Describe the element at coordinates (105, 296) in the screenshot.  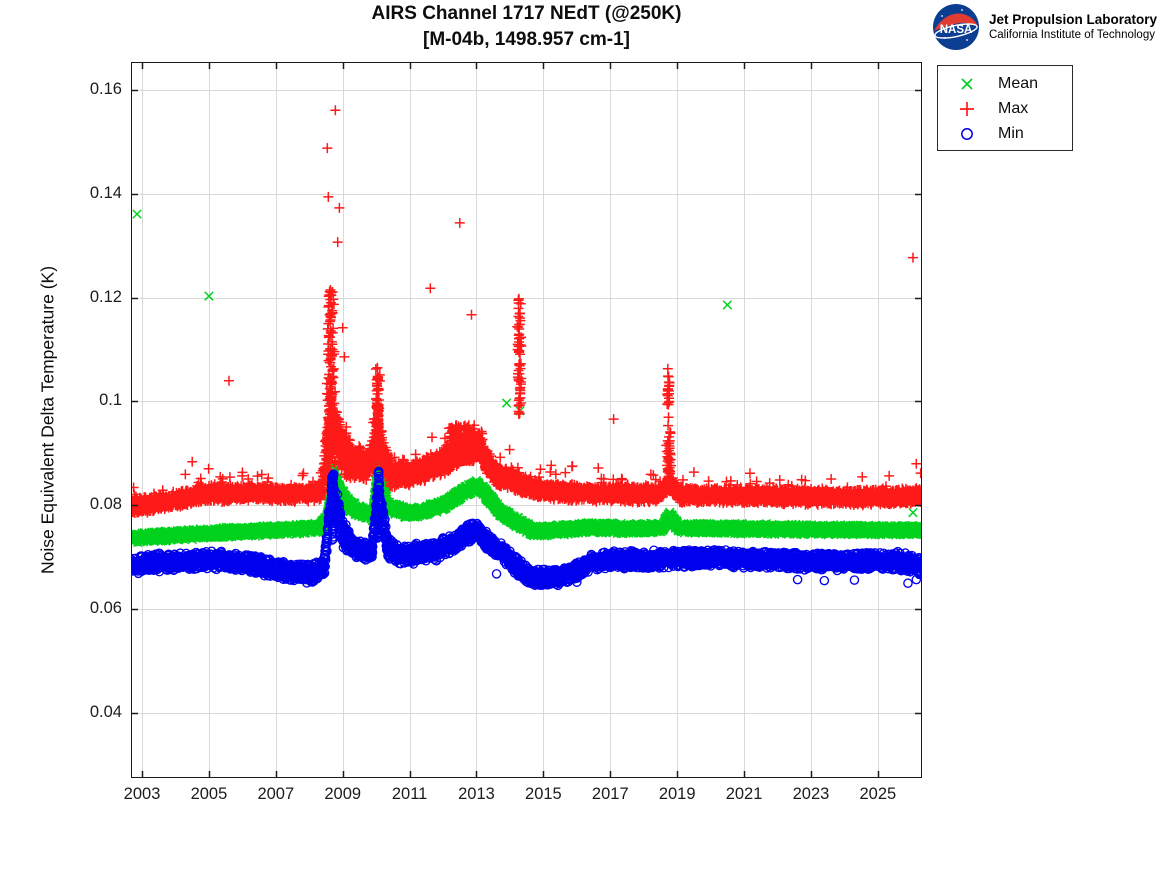
I see `y-tick-label: 0.12` at that location.